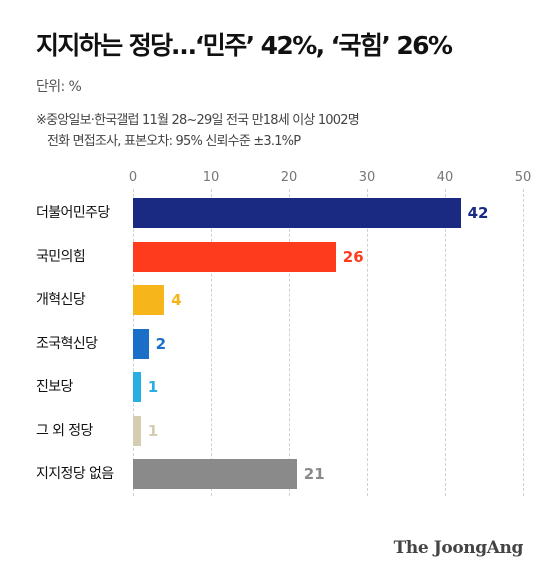 The width and height of the screenshot is (559, 579). I want to click on x-tick-label: 20, so click(289, 177).